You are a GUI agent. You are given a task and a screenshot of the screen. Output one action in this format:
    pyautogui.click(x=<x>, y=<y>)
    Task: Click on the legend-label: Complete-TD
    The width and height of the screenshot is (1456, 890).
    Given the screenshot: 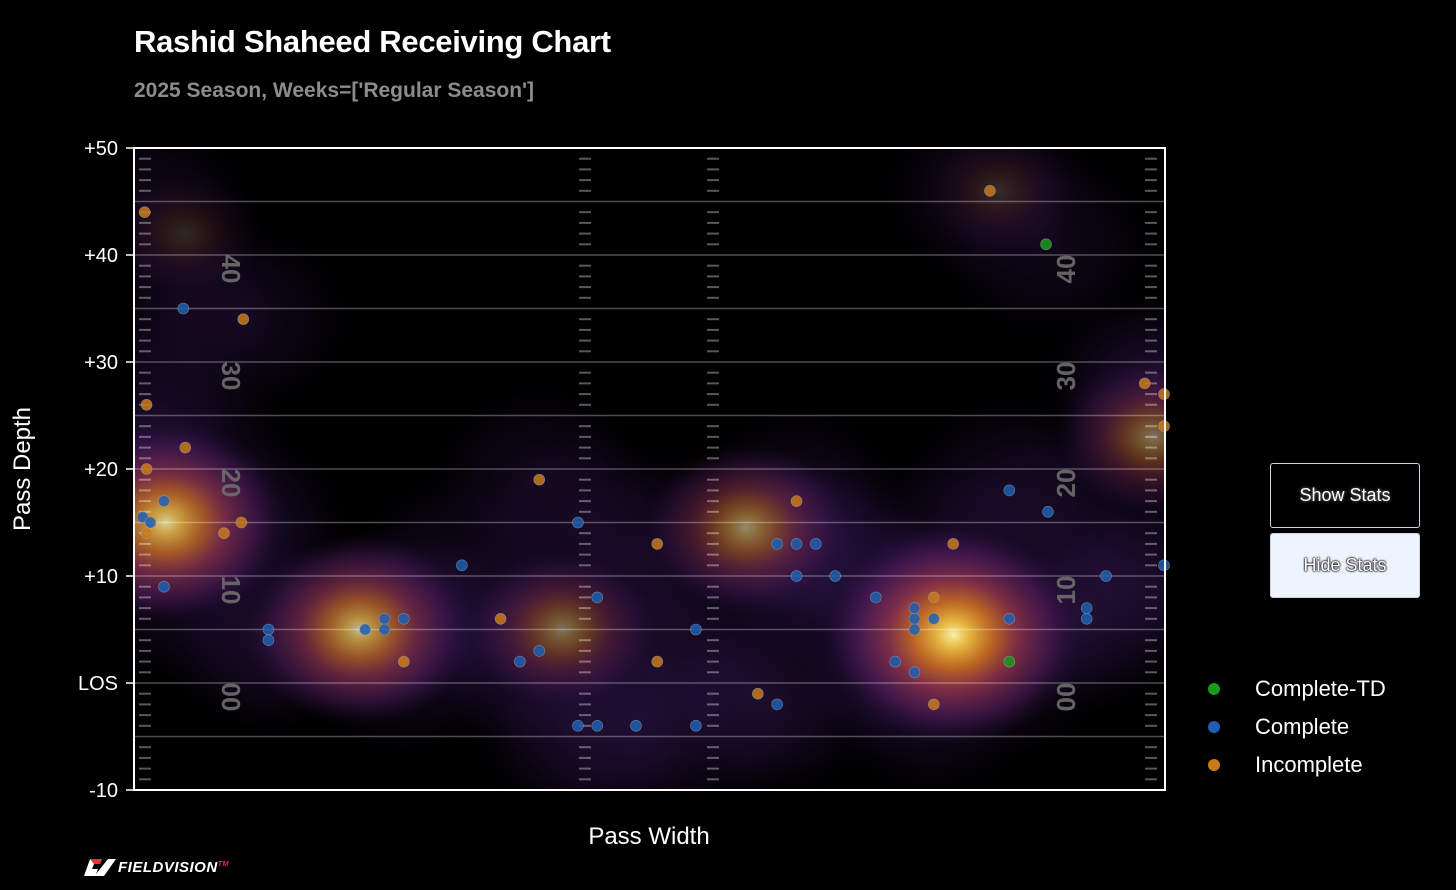 What is the action you would take?
    pyautogui.click(x=1320, y=688)
    